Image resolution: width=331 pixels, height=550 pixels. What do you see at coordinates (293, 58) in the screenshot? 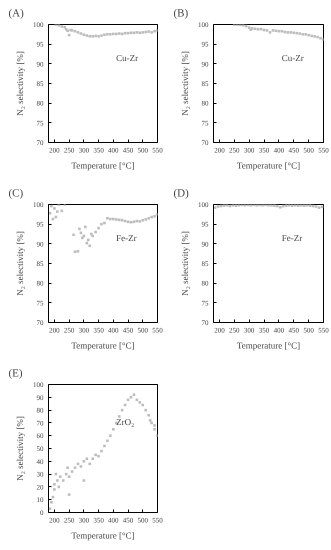
I see `annotation: Cu-Zr` at bounding box center [293, 58].